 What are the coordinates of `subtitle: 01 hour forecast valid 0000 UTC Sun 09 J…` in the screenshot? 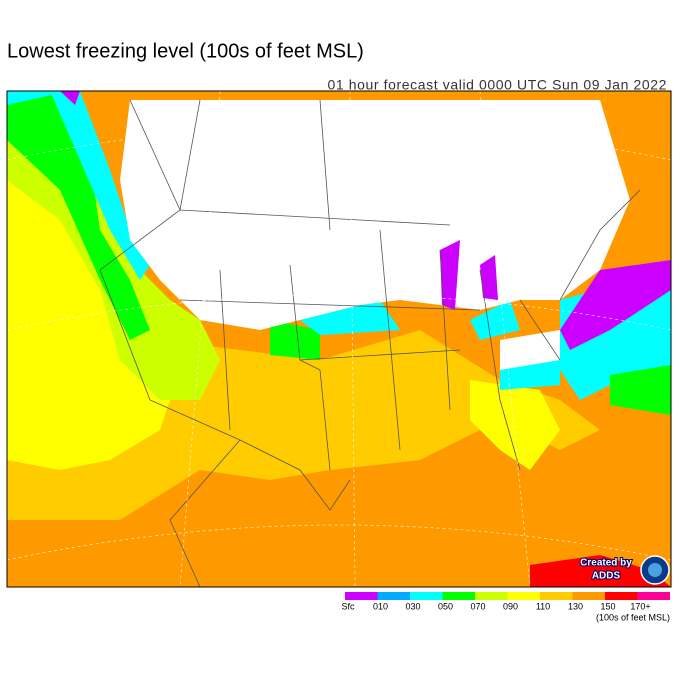 It's located at (497, 85).